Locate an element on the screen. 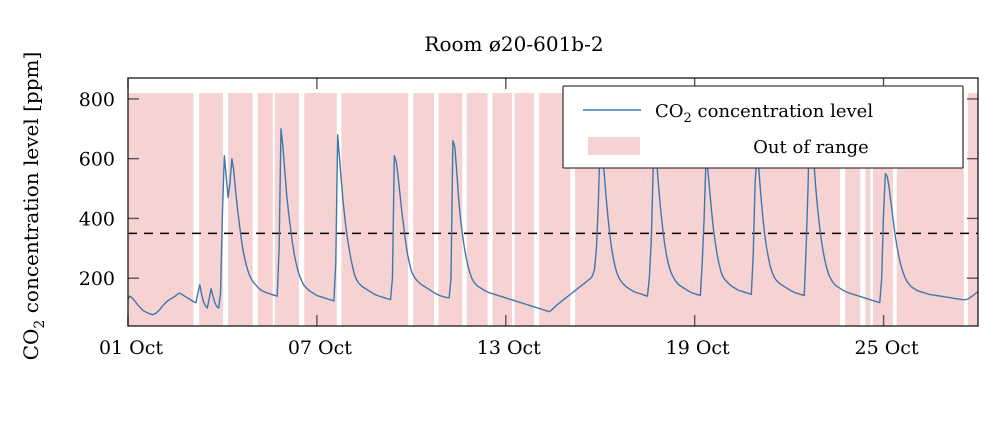  y-axis-title-subscript: 2 is located at coordinates (40, 324).